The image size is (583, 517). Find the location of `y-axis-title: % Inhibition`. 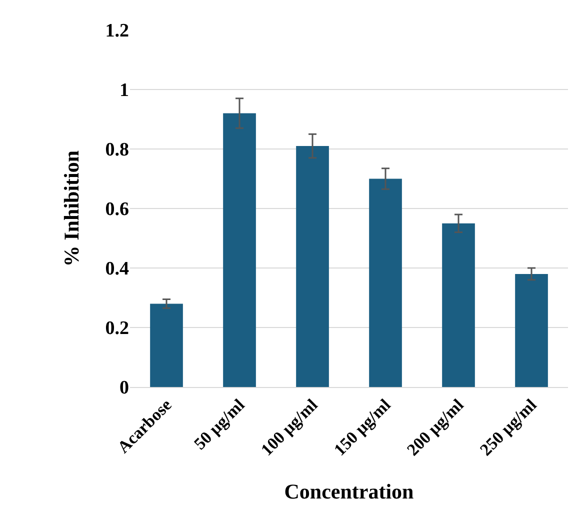

y-axis-title: % Inhibition is located at coordinates (71, 208).